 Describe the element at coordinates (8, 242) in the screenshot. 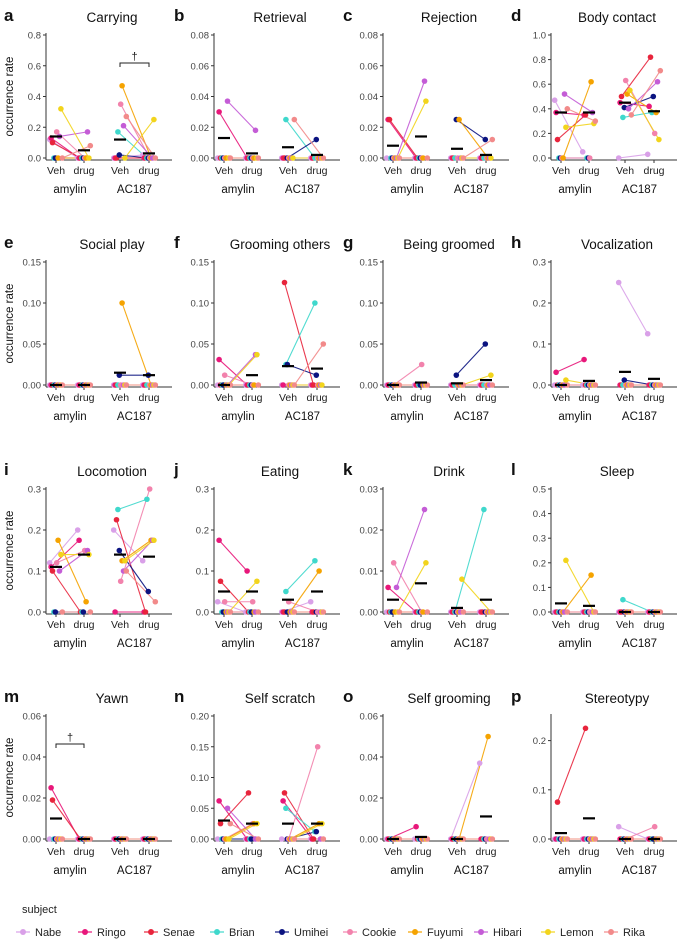

I see `panel-e-letter: e` at that location.